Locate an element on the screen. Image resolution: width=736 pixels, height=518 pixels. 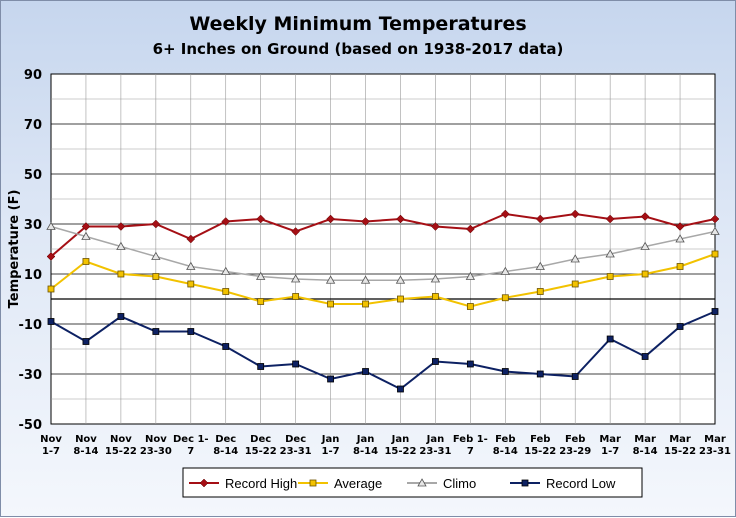
series-average is located at coordinates (383, 280).